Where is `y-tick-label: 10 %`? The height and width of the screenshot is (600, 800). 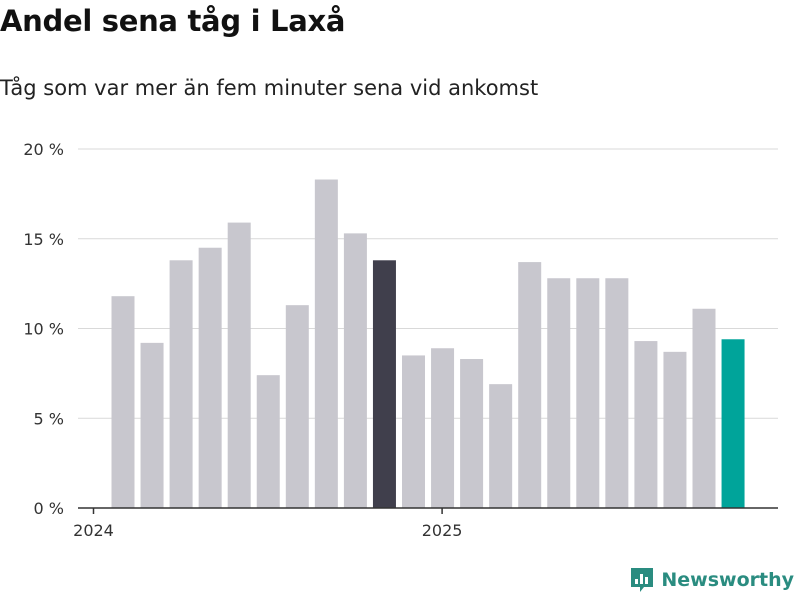 y-tick-label: 10 % is located at coordinates (43, 329).